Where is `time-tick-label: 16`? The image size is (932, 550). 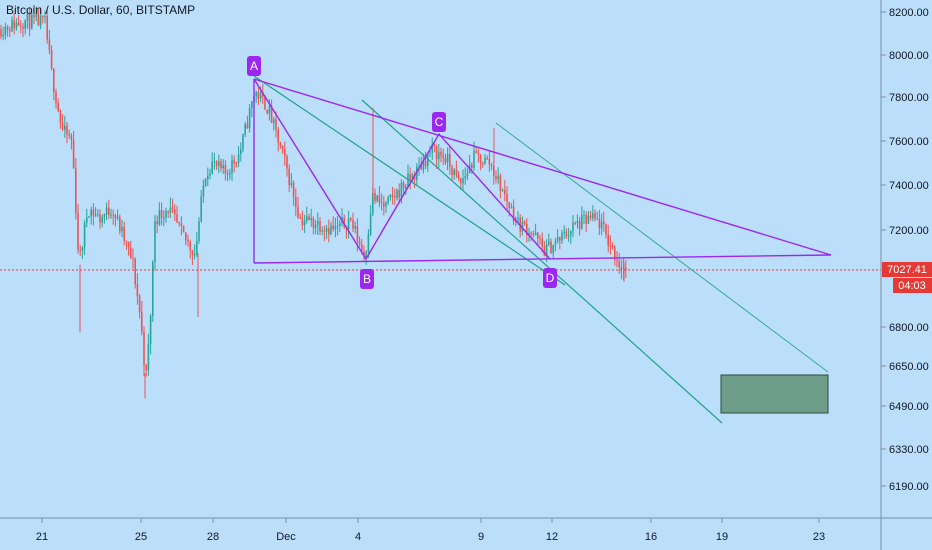
time-tick-label: 16 is located at coordinates (651, 537).